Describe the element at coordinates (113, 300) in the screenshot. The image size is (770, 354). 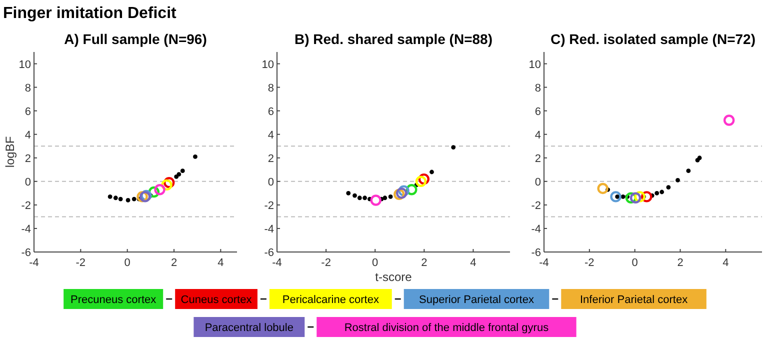
I see `text: Precuneus cortex` at that location.